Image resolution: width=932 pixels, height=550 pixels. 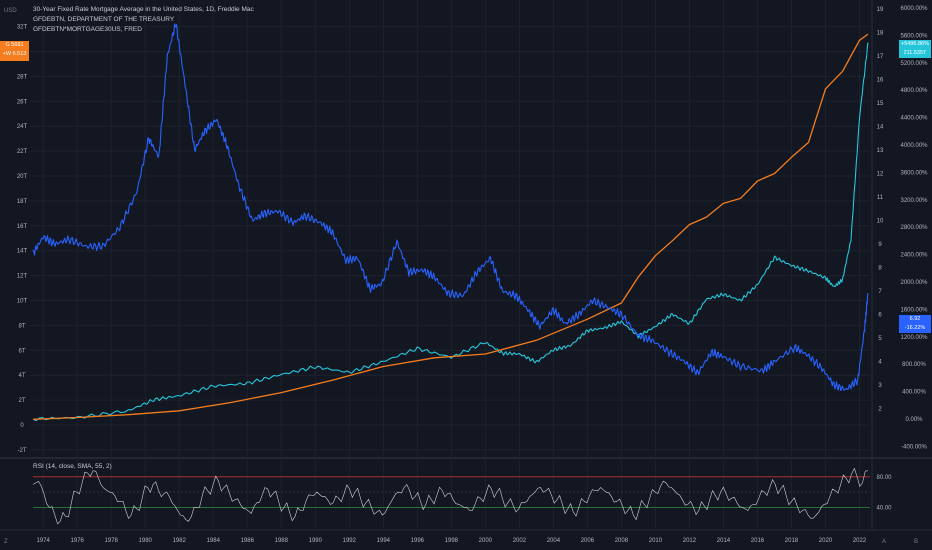 What do you see at coordinates (915, 319) in the screenshot?
I see `right-tag-mortgage-val: 6.92` at bounding box center [915, 319].